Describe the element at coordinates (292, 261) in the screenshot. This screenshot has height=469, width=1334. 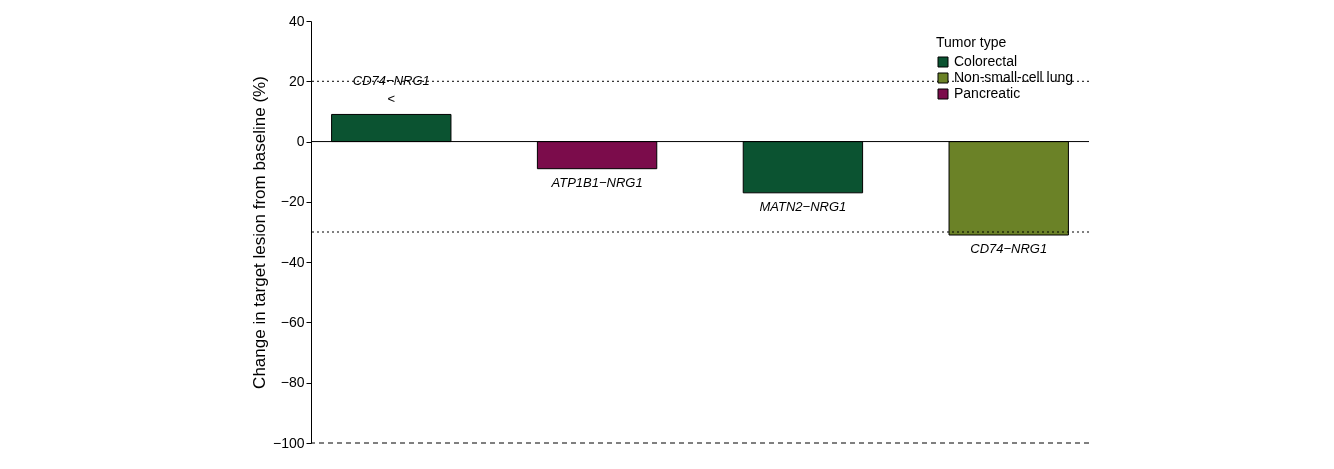
I see `y-tick-label: −40` at that location.